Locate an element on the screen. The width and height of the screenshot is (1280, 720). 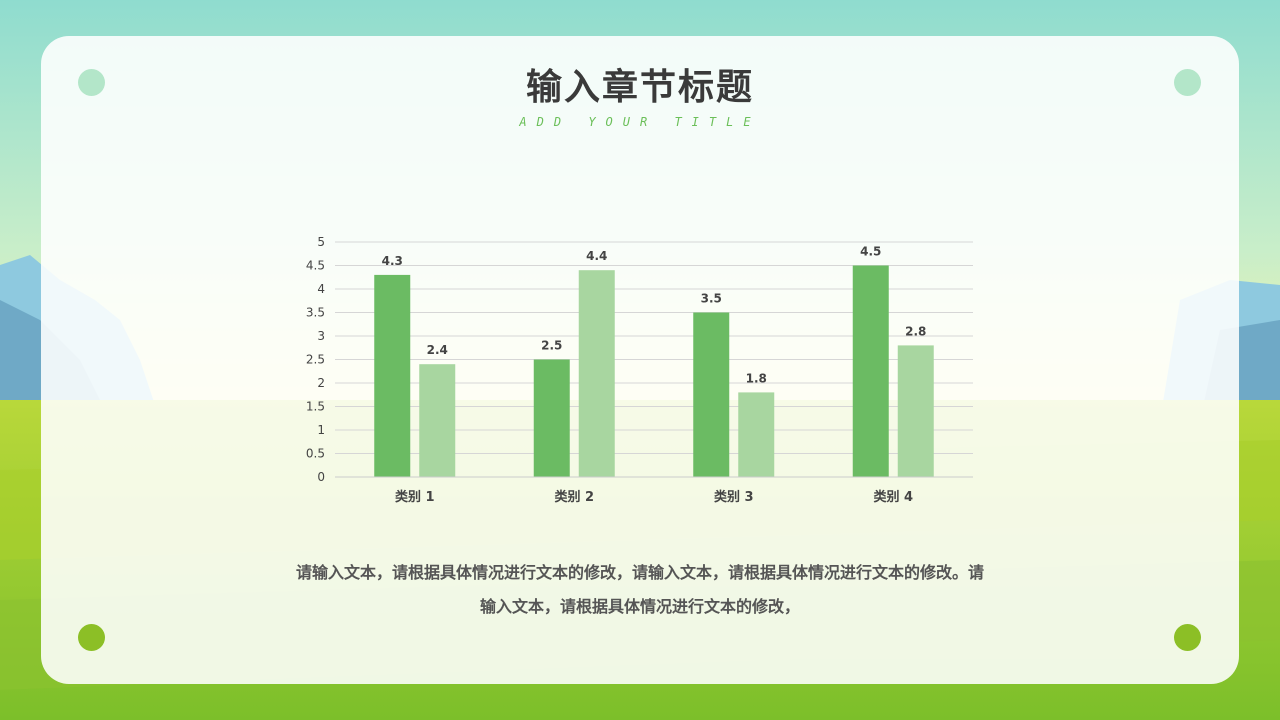
x-tick-label: 类别 4 is located at coordinates (893, 497).